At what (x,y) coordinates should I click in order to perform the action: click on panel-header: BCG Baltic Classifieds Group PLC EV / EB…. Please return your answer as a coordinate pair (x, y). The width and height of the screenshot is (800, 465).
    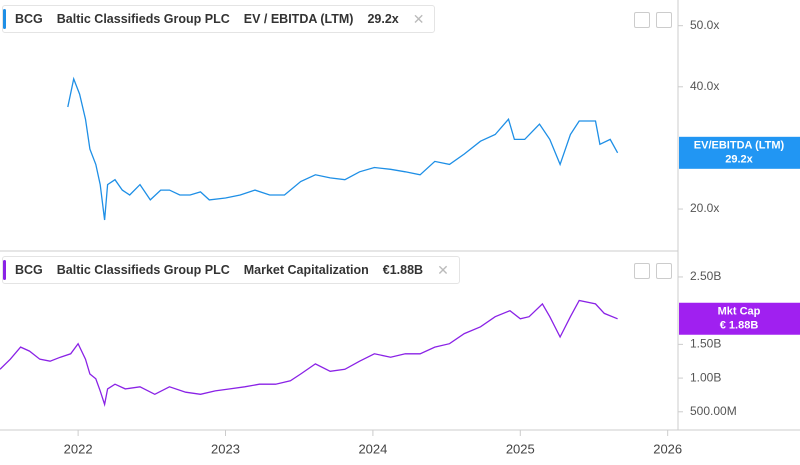
    Looking at the image, I should click on (219, 19).